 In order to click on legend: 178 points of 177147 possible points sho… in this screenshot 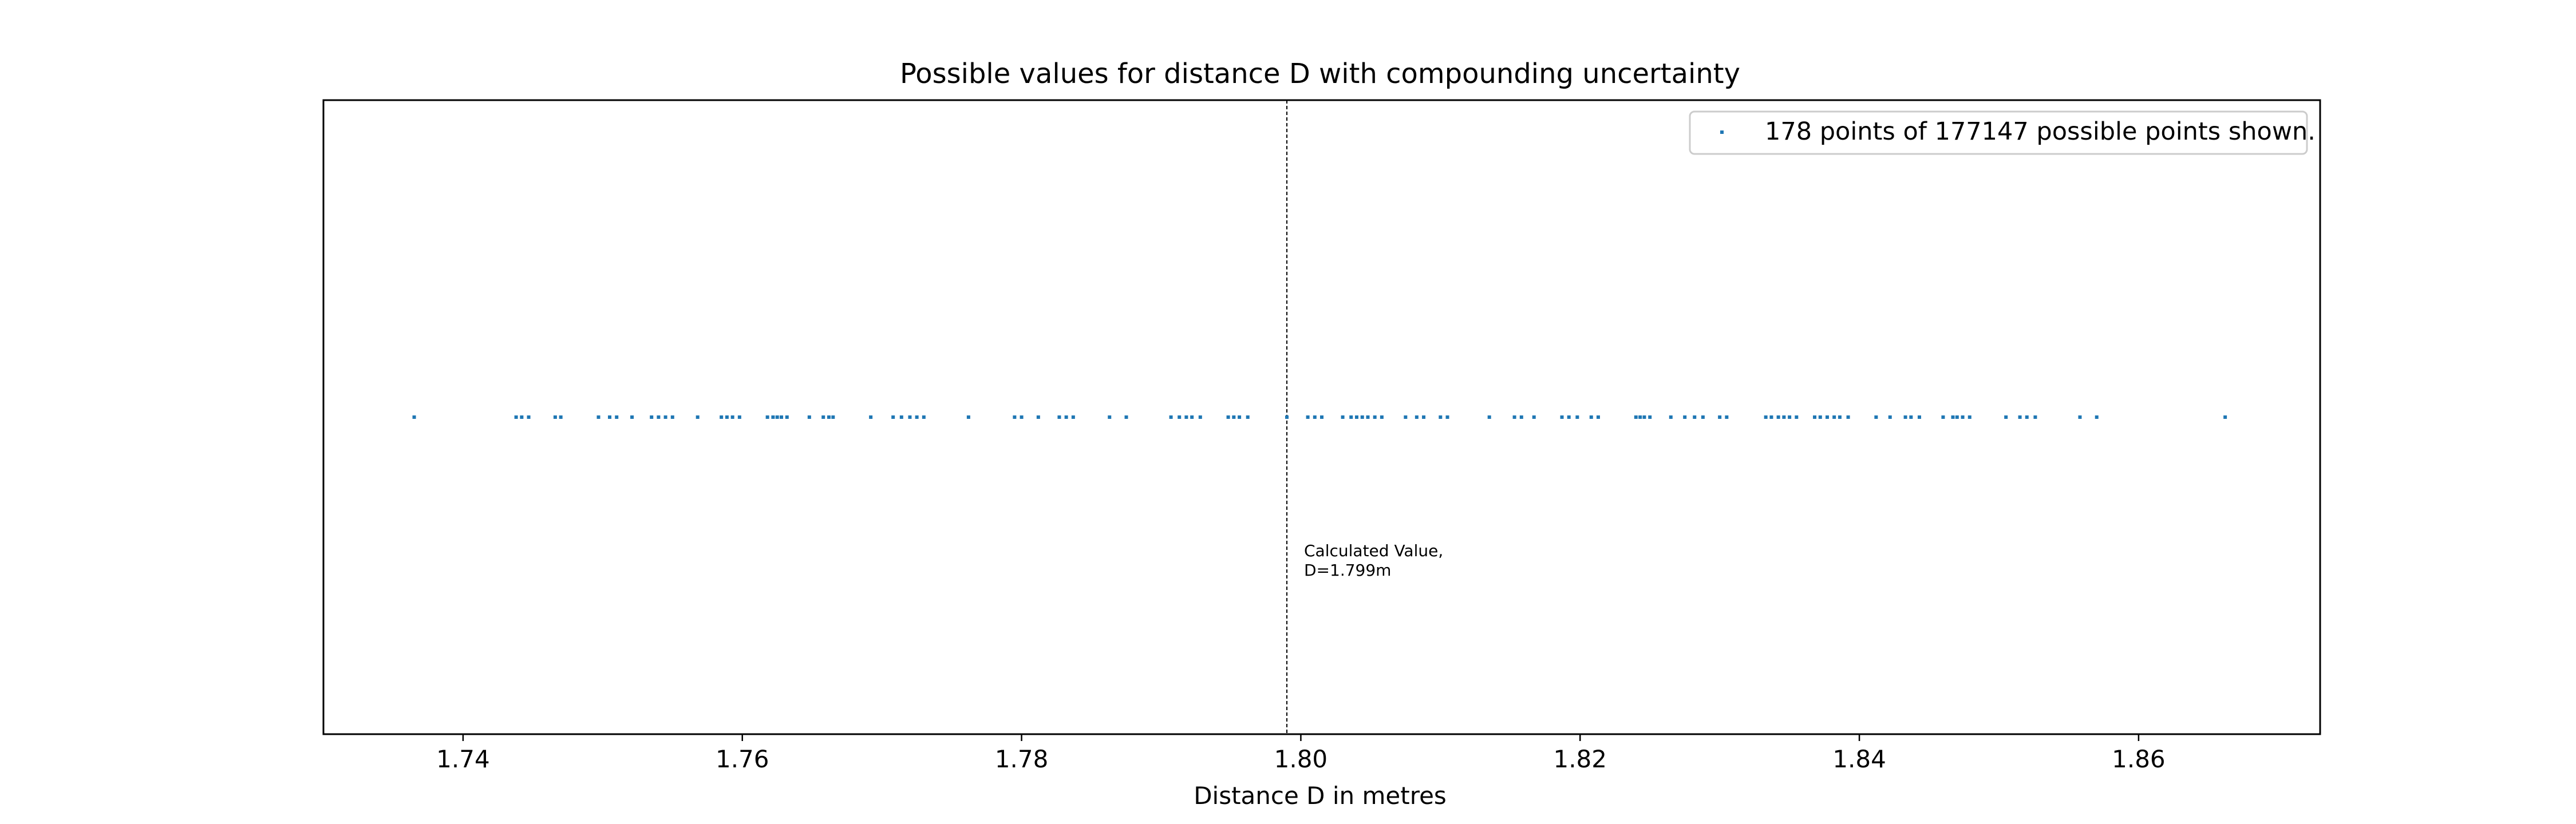, I will do `click(2002, 132)`.